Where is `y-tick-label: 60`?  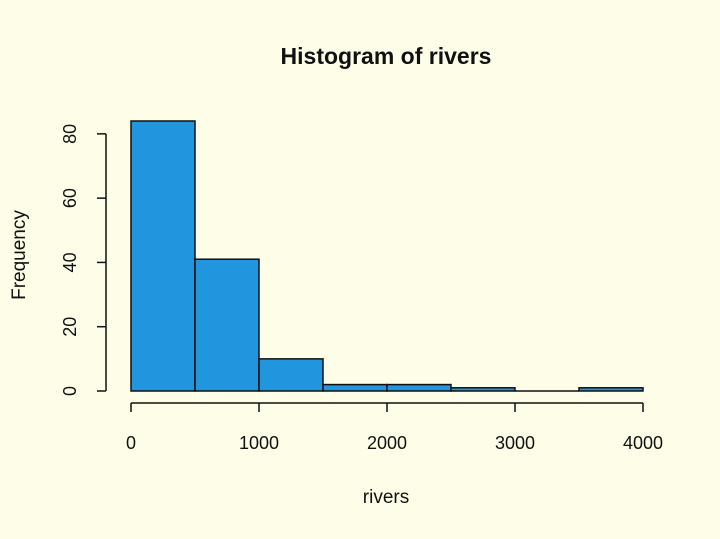
y-tick-label: 60 is located at coordinates (70, 198).